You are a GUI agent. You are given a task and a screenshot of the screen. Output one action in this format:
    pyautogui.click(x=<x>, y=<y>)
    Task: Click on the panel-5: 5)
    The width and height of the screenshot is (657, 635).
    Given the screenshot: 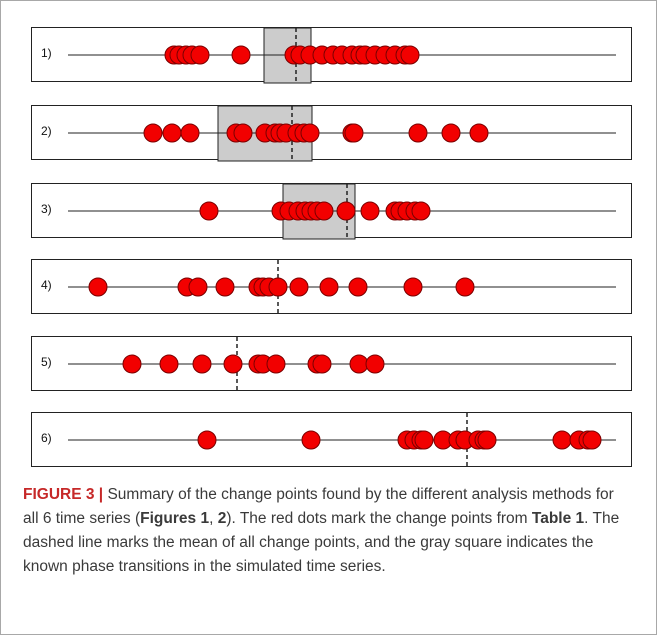 What is the action you would take?
    pyautogui.click(x=331, y=364)
    